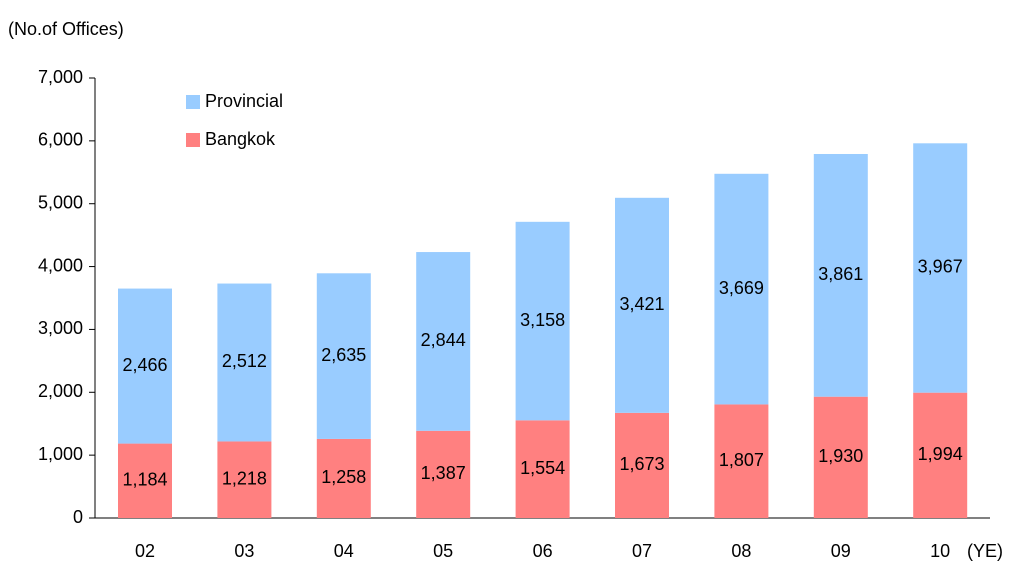  What do you see at coordinates (642, 551) in the screenshot?
I see `x-tick-label: 07` at bounding box center [642, 551].